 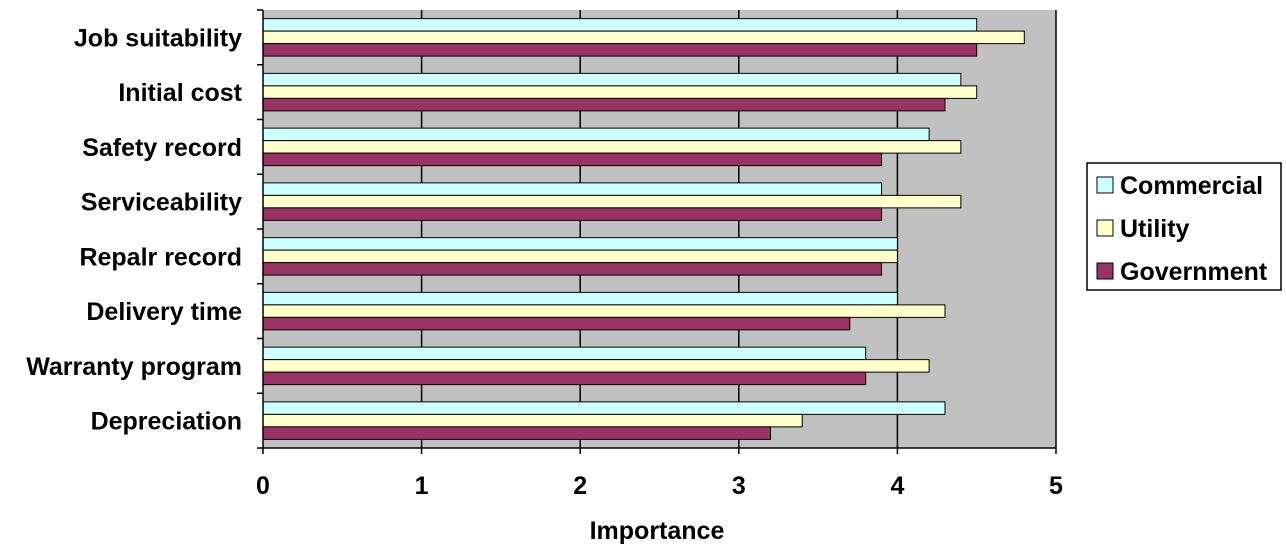 I want to click on category-label: Delivery time, so click(x=164, y=312).